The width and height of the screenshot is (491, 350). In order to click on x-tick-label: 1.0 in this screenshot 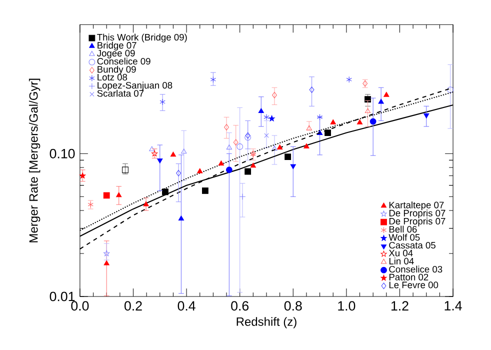, I will do `click(347, 306)`.